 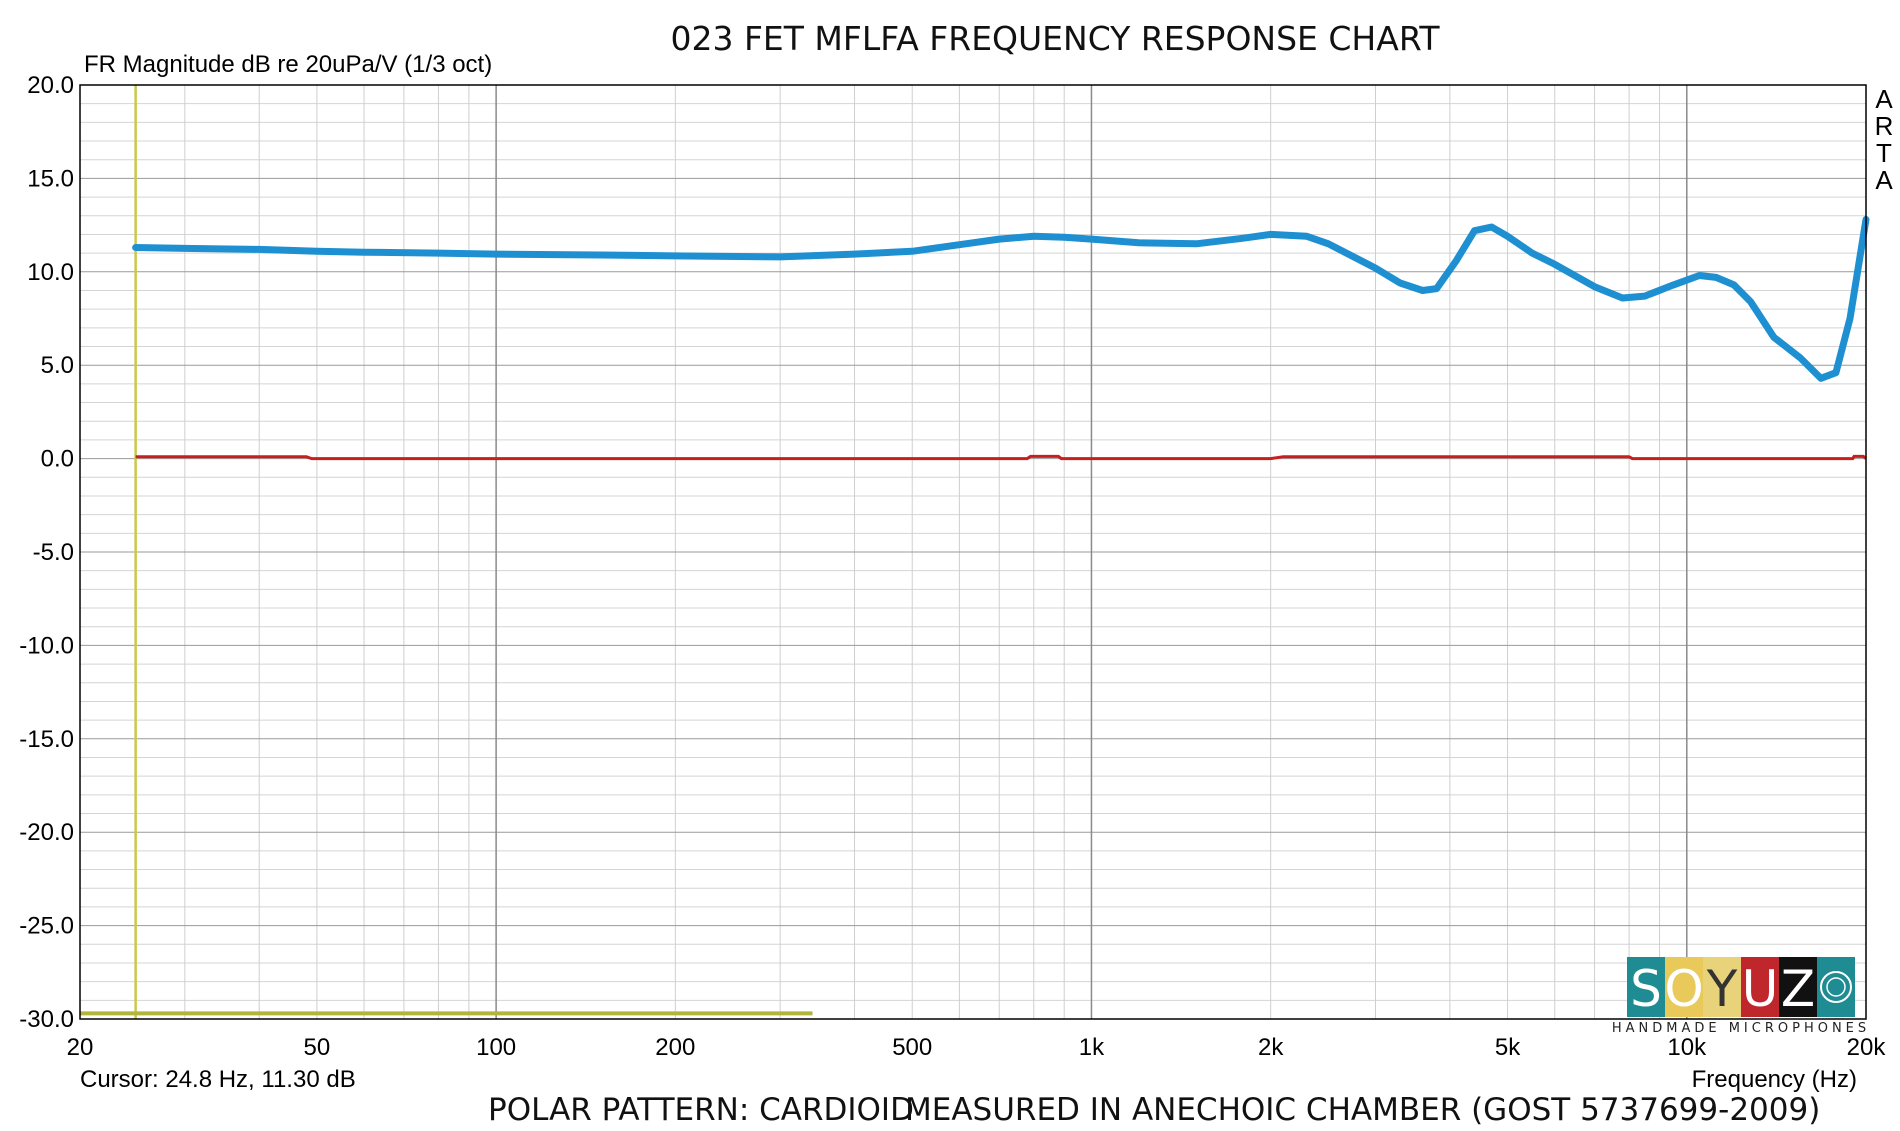 I want to click on logo-letter: Z, so click(x=1798, y=989).